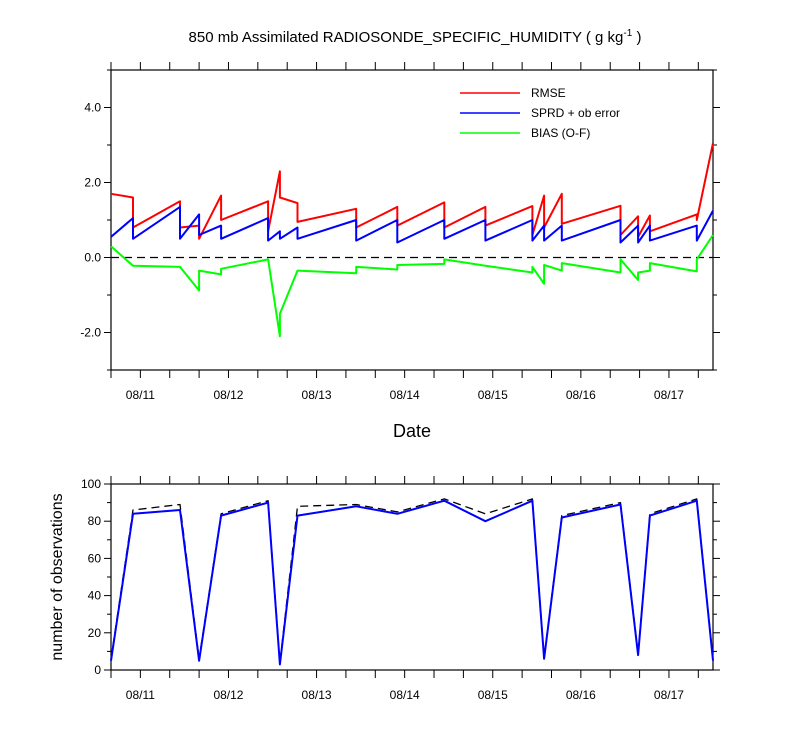  What do you see at coordinates (57, 576) in the screenshot?
I see `y-axis-title-observations: number of observations` at bounding box center [57, 576].